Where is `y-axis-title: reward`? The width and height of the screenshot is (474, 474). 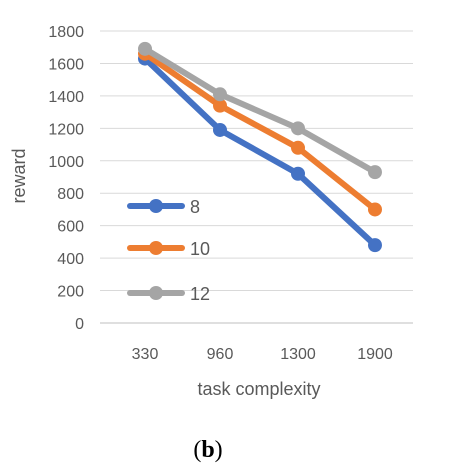 y-axis-title: reward is located at coordinates (19, 175).